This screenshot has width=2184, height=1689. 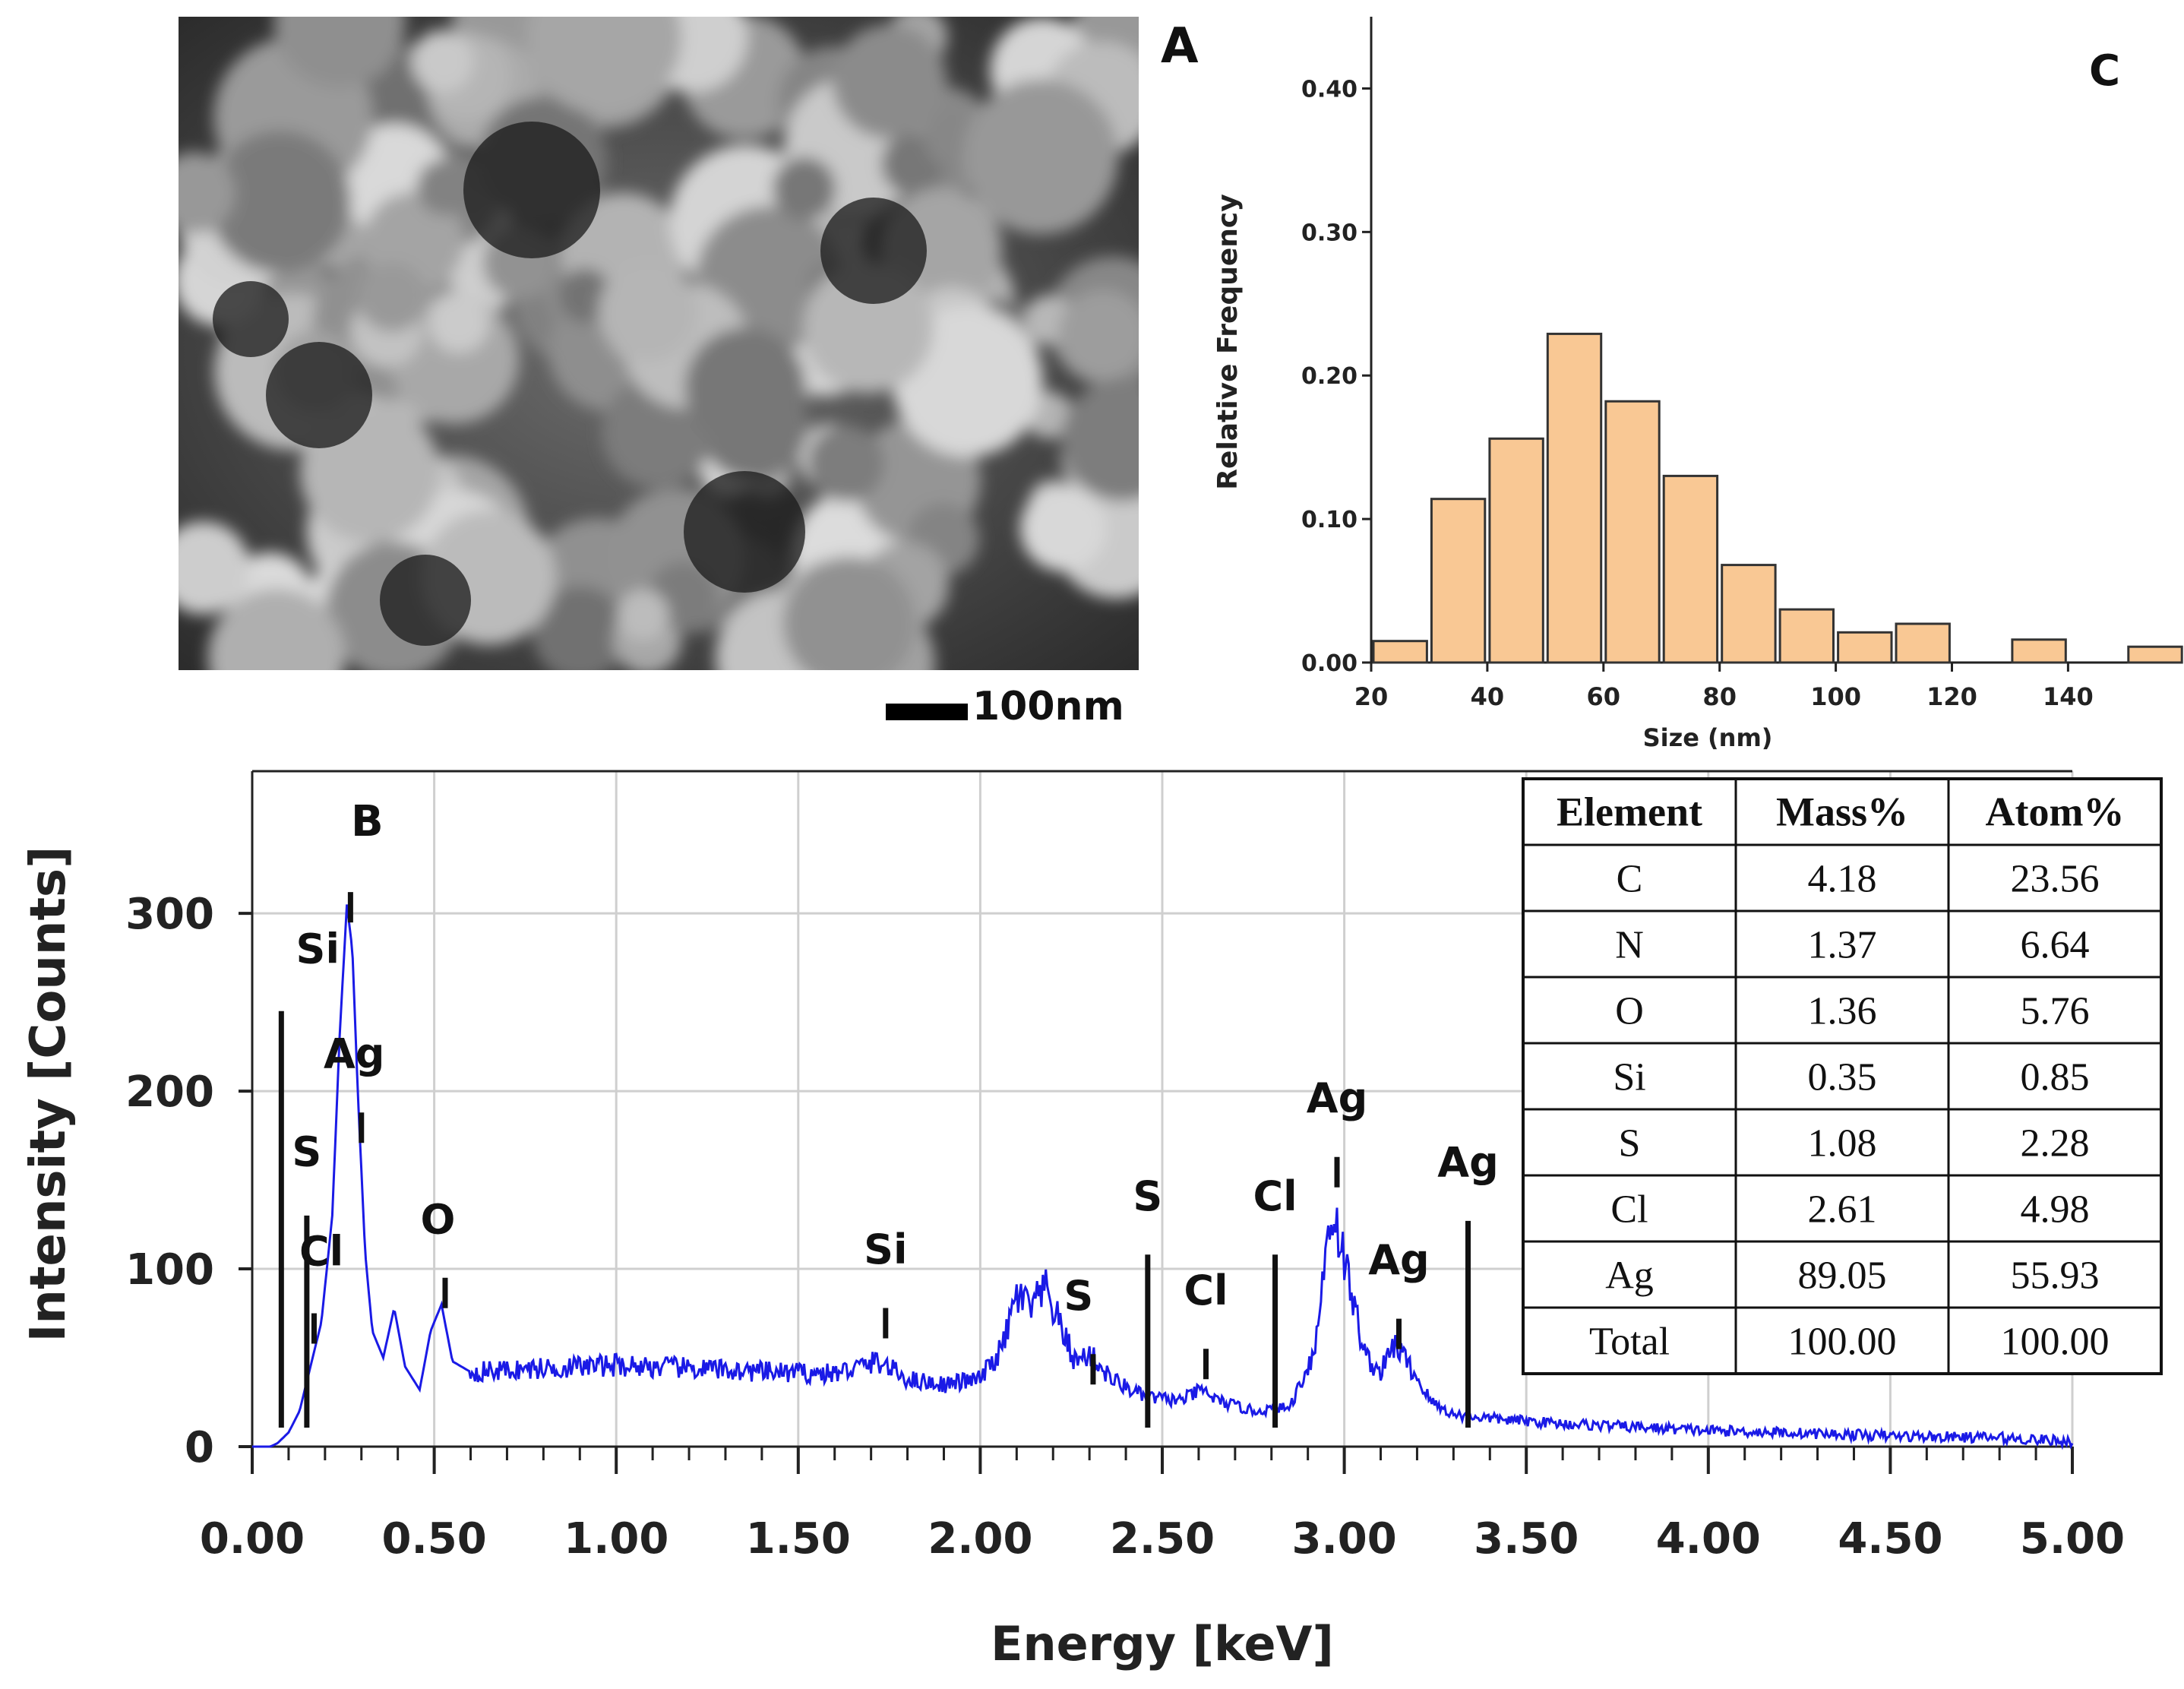 What do you see at coordinates (1162, 1644) in the screenshot?
I see `spectrum-x-axis-title: Energy [keV]` at bounding box center [1162, 1644].